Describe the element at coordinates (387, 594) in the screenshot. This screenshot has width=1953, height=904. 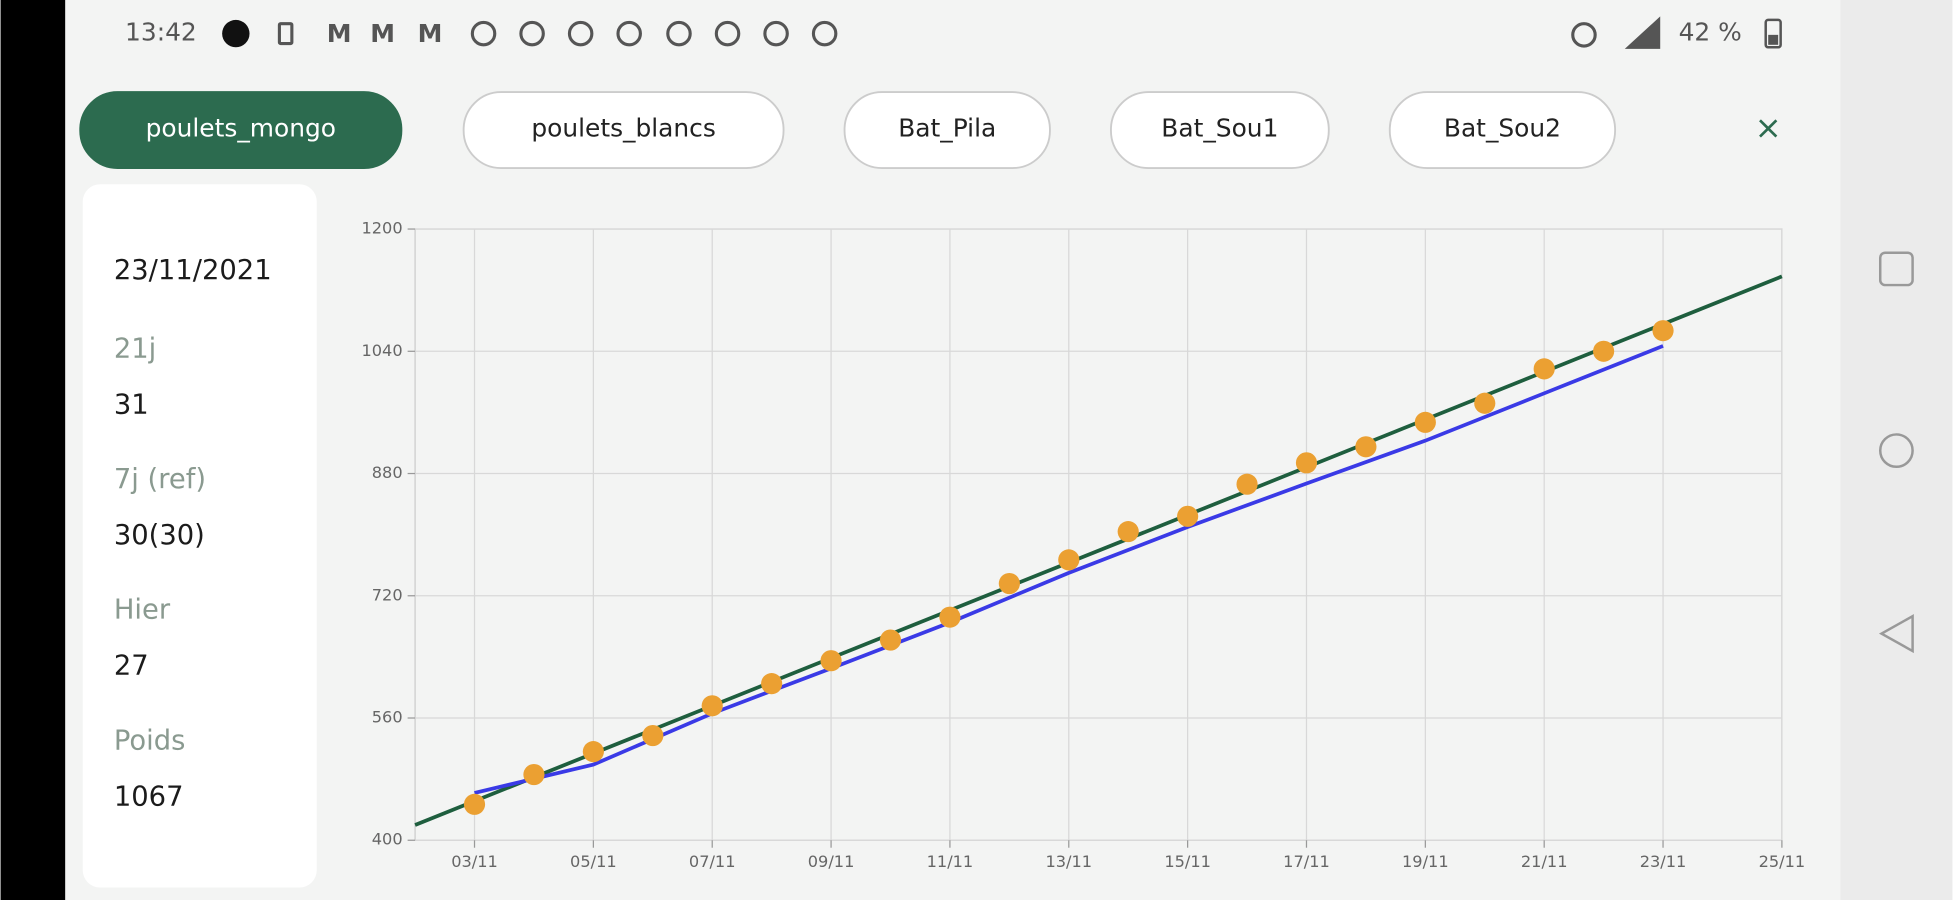
I see `y-tick-label: 720` at that location.